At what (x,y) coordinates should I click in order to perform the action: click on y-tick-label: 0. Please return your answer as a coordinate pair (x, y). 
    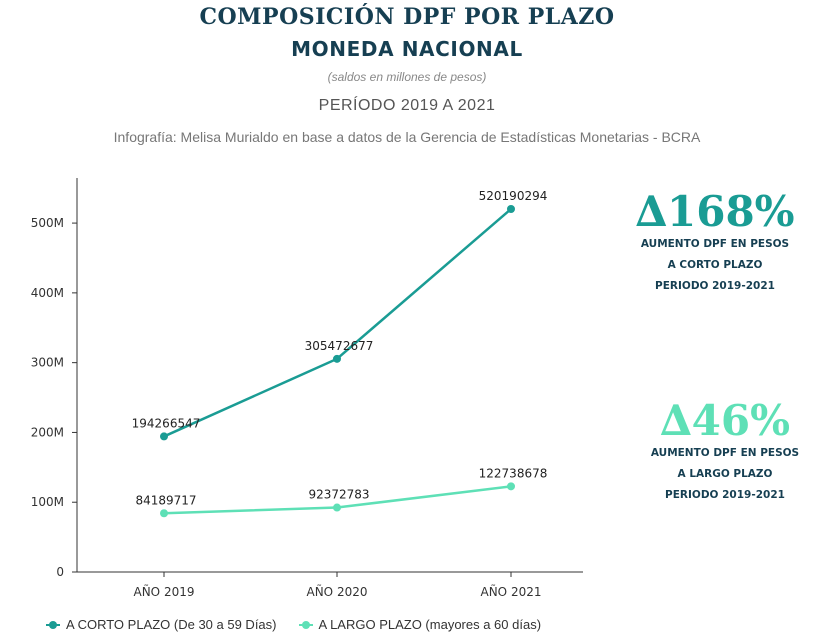
    Looking at the image, I should click on (60, 572).